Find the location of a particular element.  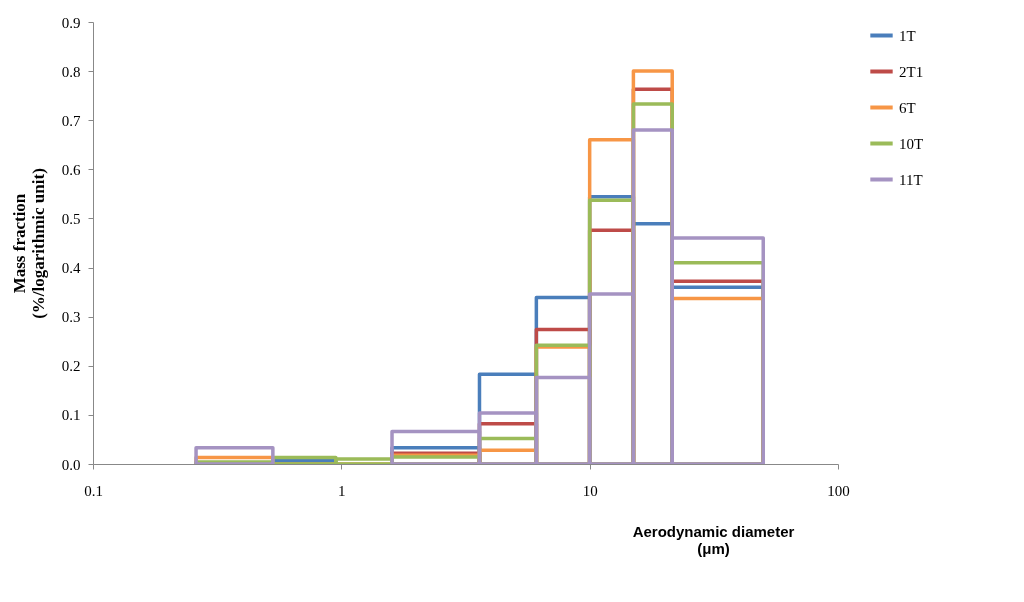

x-tick-label: 1 is located at coordinates (342, 490).